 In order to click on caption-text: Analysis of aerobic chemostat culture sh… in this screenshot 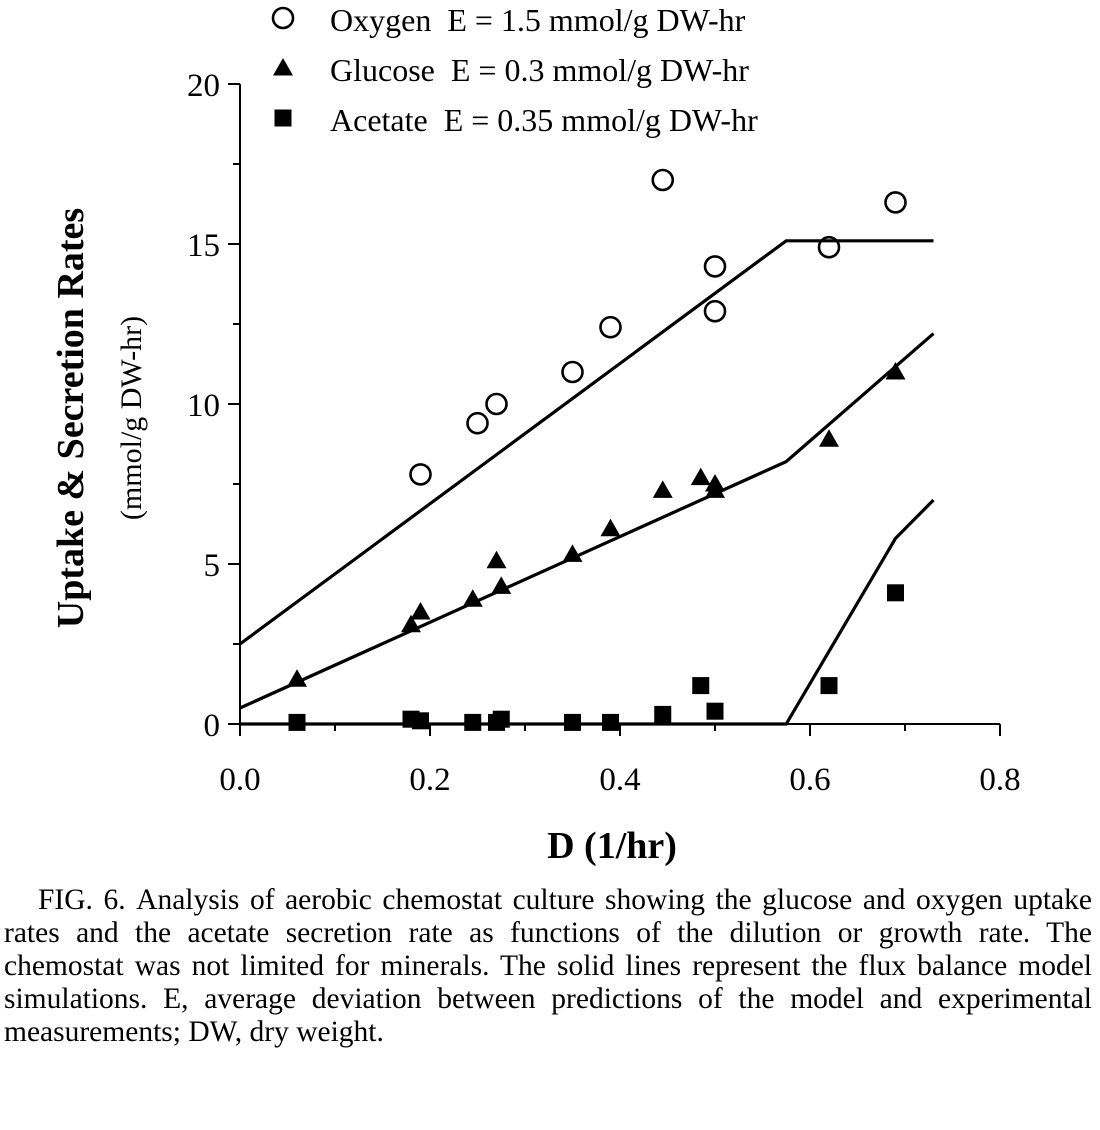, I will do `click(548, 966)`.